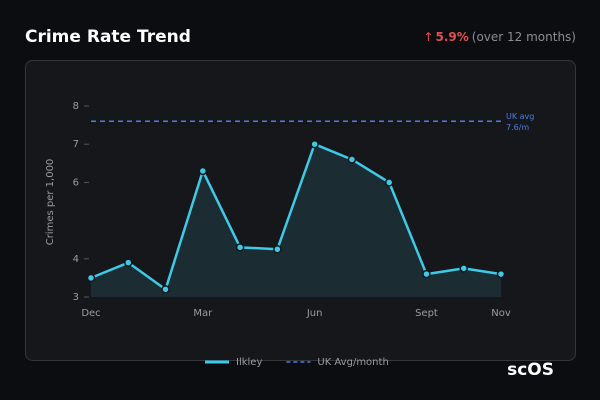 The width and height of the screenshot is (600, 400). I want to click on y-tick-label: 4, so click(76, 259).